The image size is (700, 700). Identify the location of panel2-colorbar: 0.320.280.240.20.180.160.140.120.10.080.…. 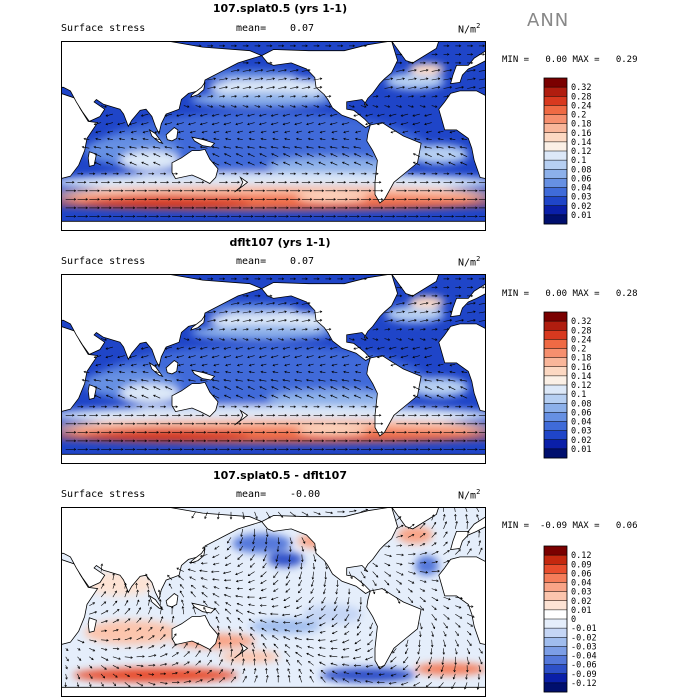
(567, 385).